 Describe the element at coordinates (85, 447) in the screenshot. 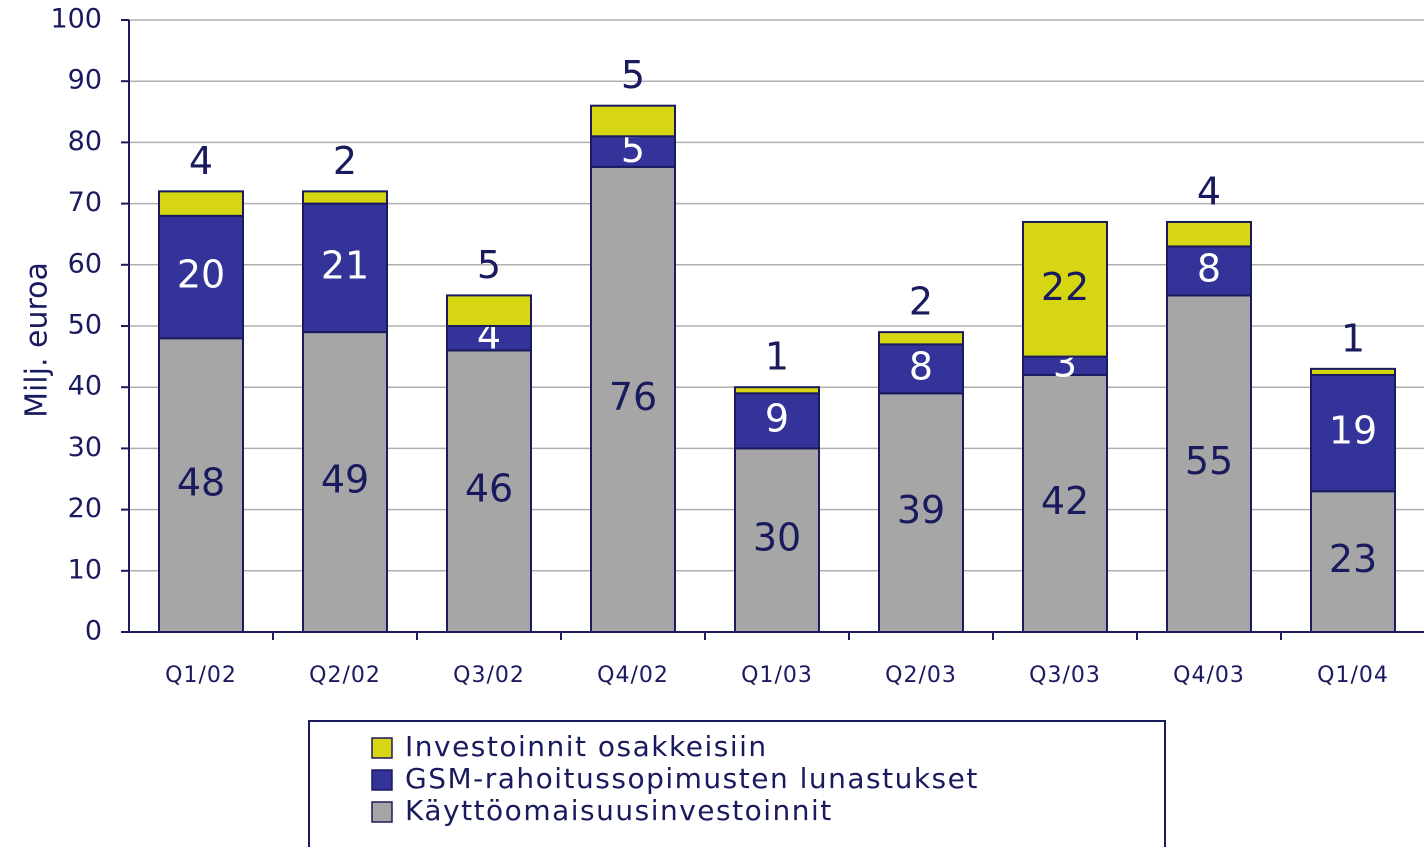

I see `y-tick-label: 30` at that location.